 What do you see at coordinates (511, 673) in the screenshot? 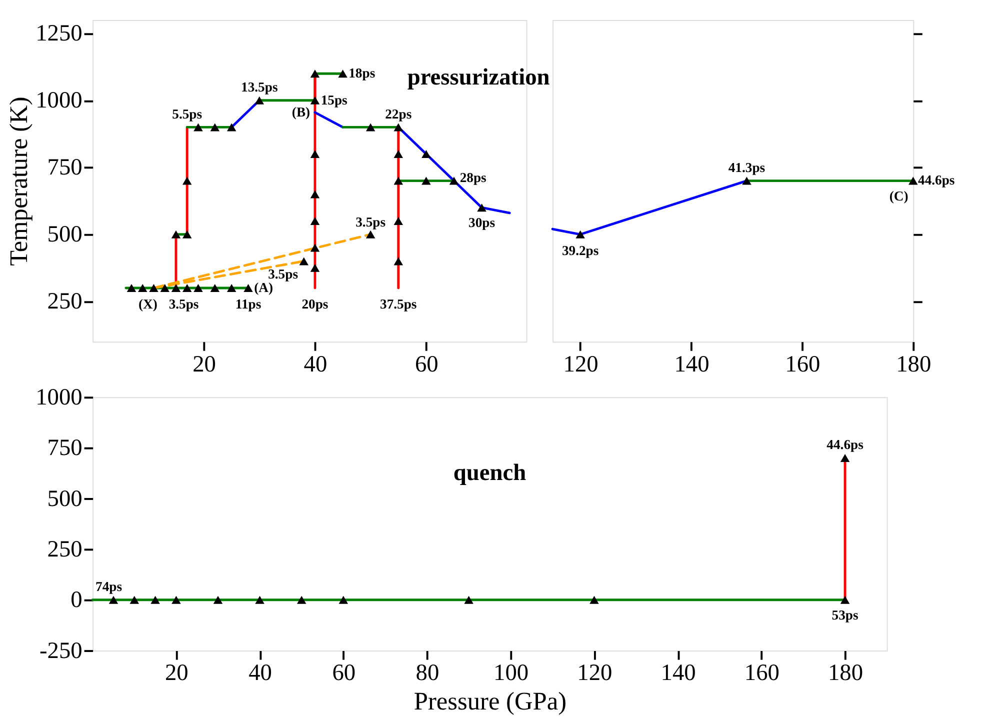
I see `x-tick-label: 100` at bounding box center [511, 673].